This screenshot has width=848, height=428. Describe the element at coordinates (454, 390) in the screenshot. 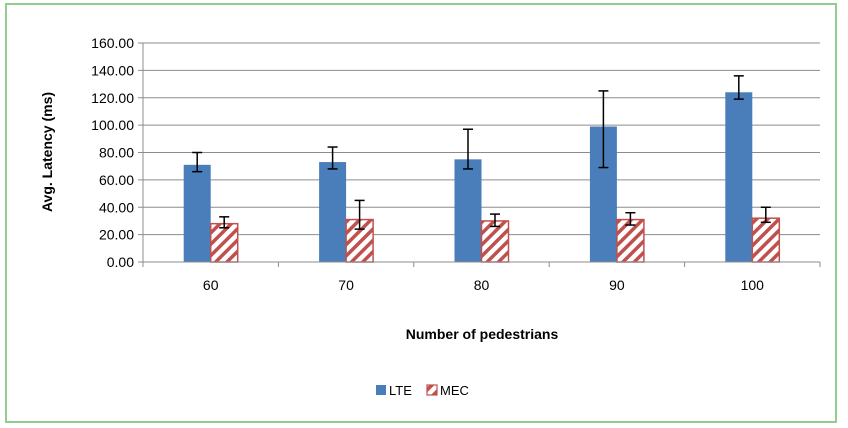

I see `legend-label-mec: MEC` at that location.